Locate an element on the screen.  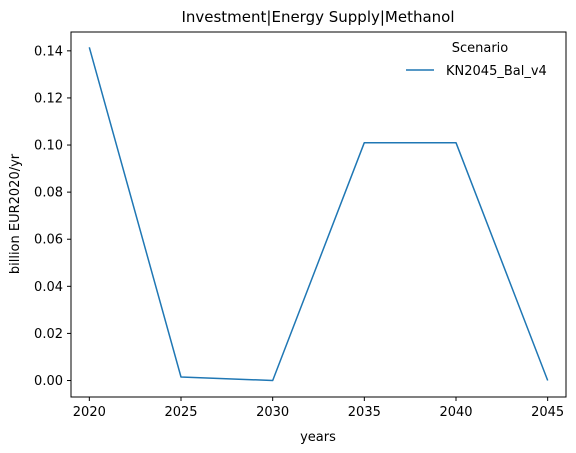
y-tick-label: 0.04 is located at coordinates (48, 287).